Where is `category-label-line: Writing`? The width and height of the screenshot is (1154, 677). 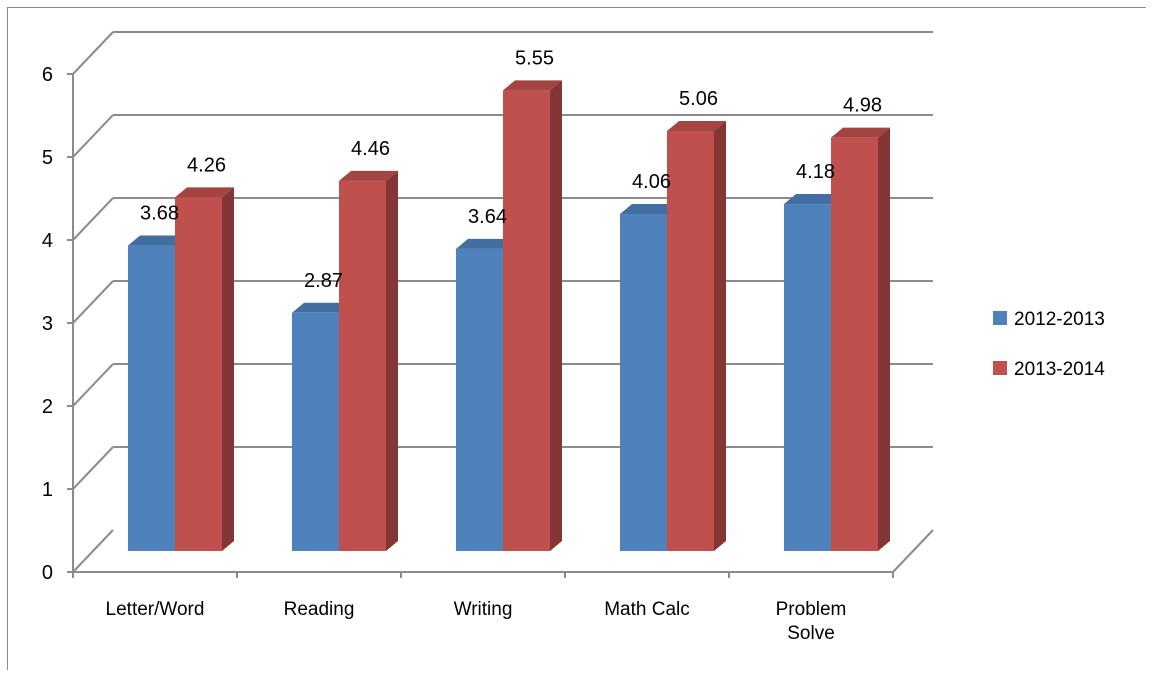 category-label-line: Writing is located at coordinates (483, 609).